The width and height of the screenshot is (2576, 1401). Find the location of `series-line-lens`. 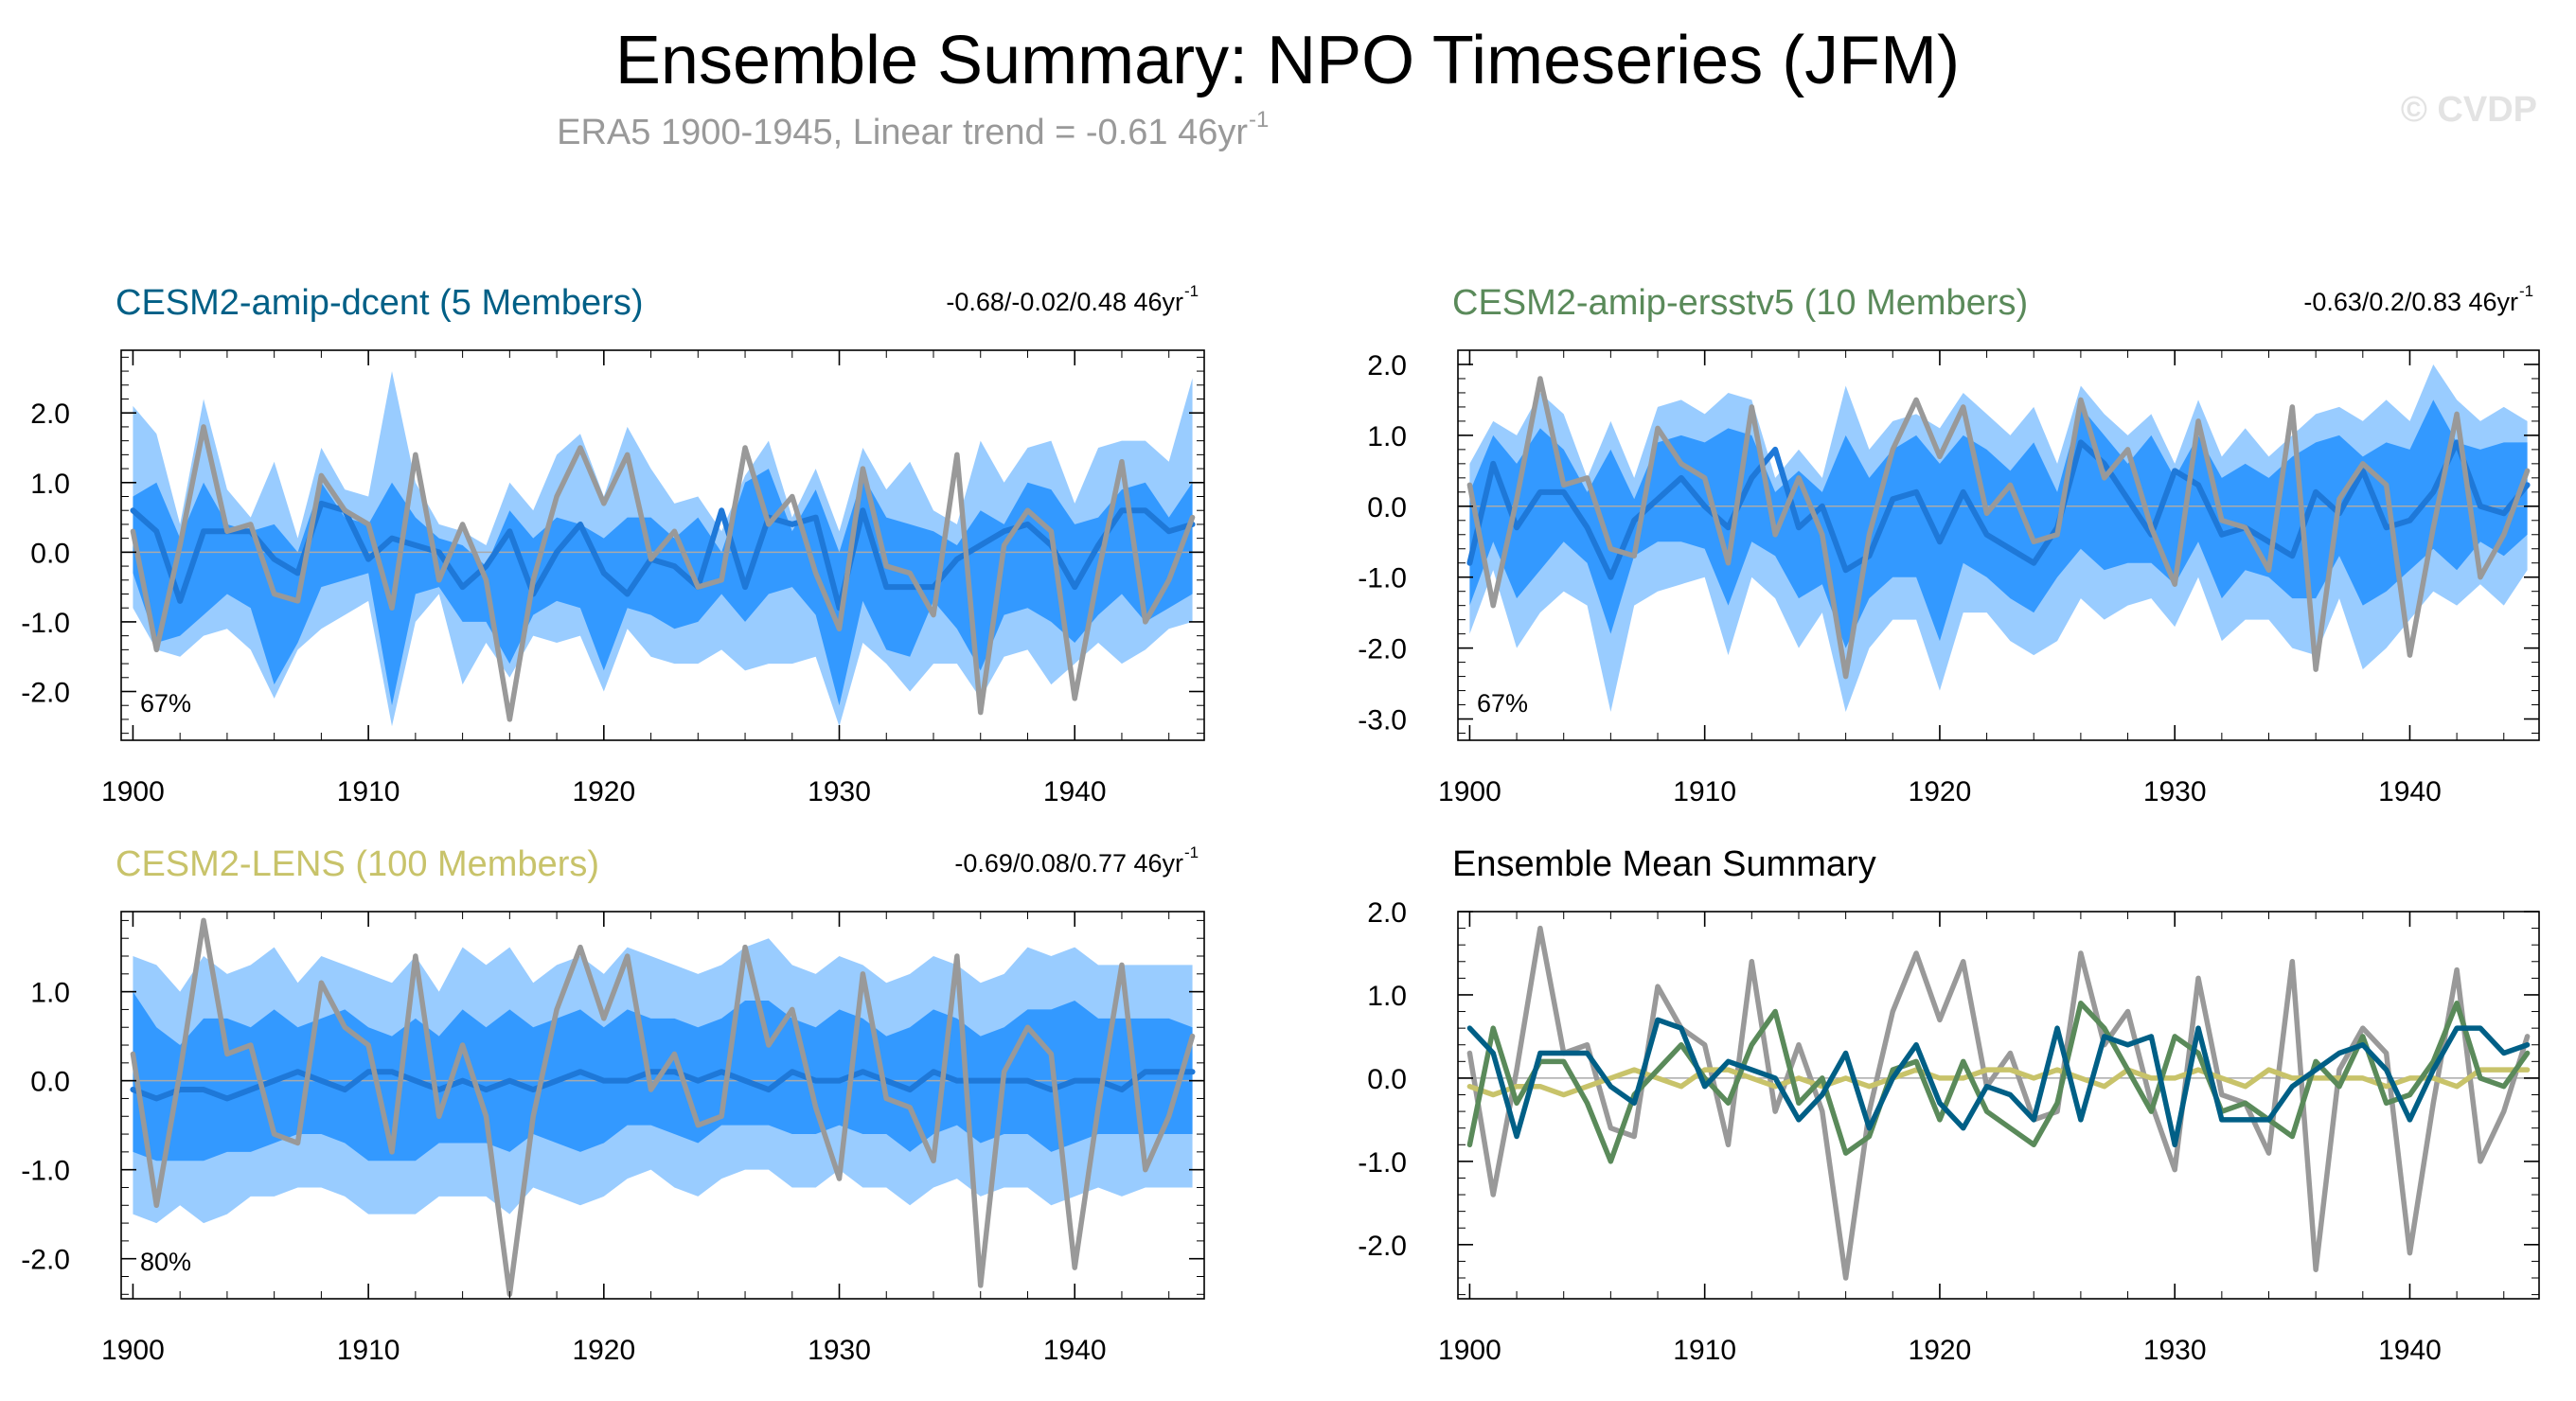

series-line-lens is located at coordinates (1999, 1082).